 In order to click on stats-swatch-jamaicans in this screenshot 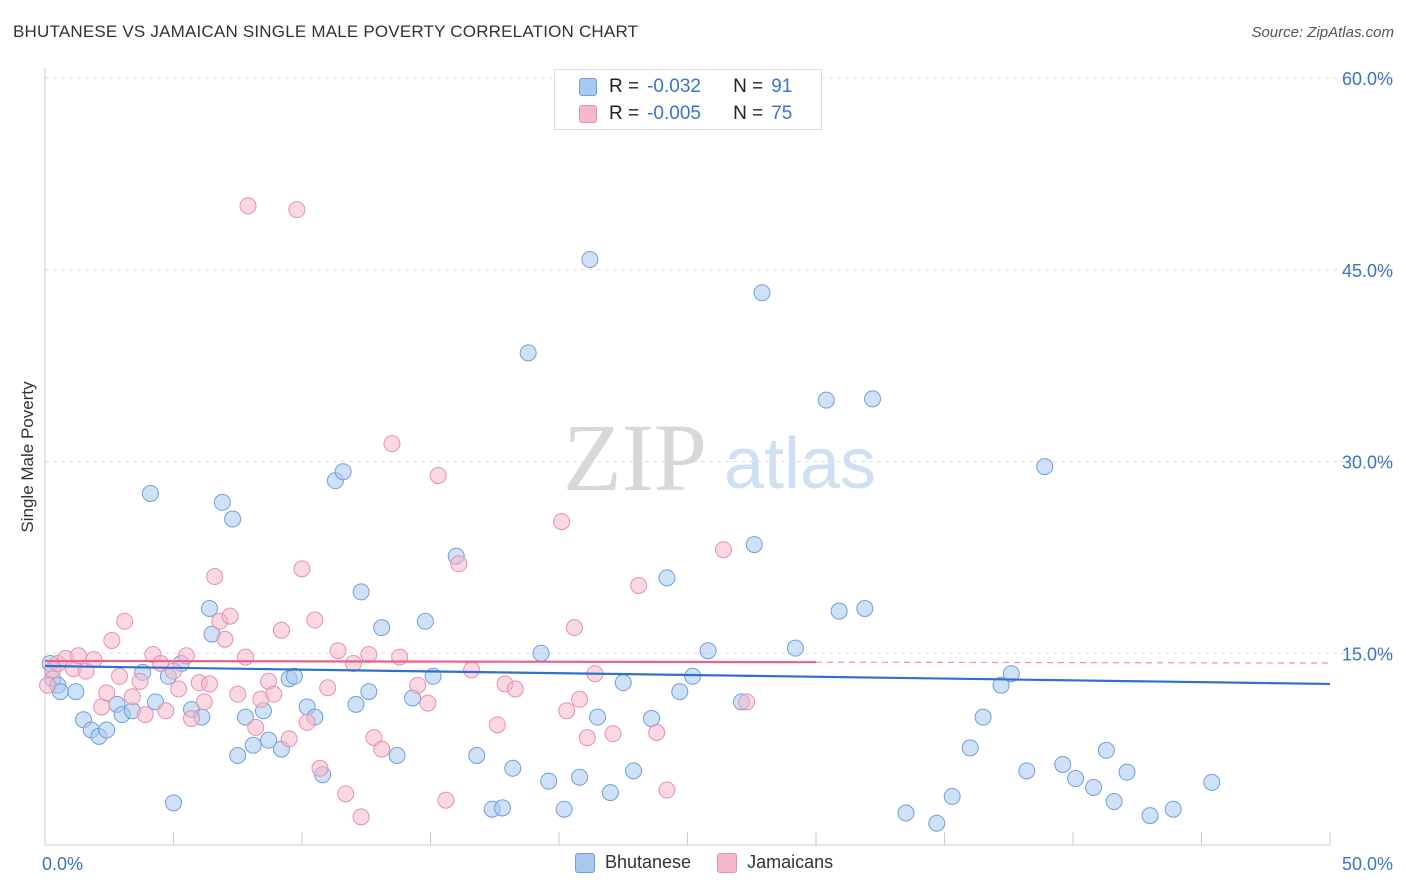, I will do `click(588, 114)`.